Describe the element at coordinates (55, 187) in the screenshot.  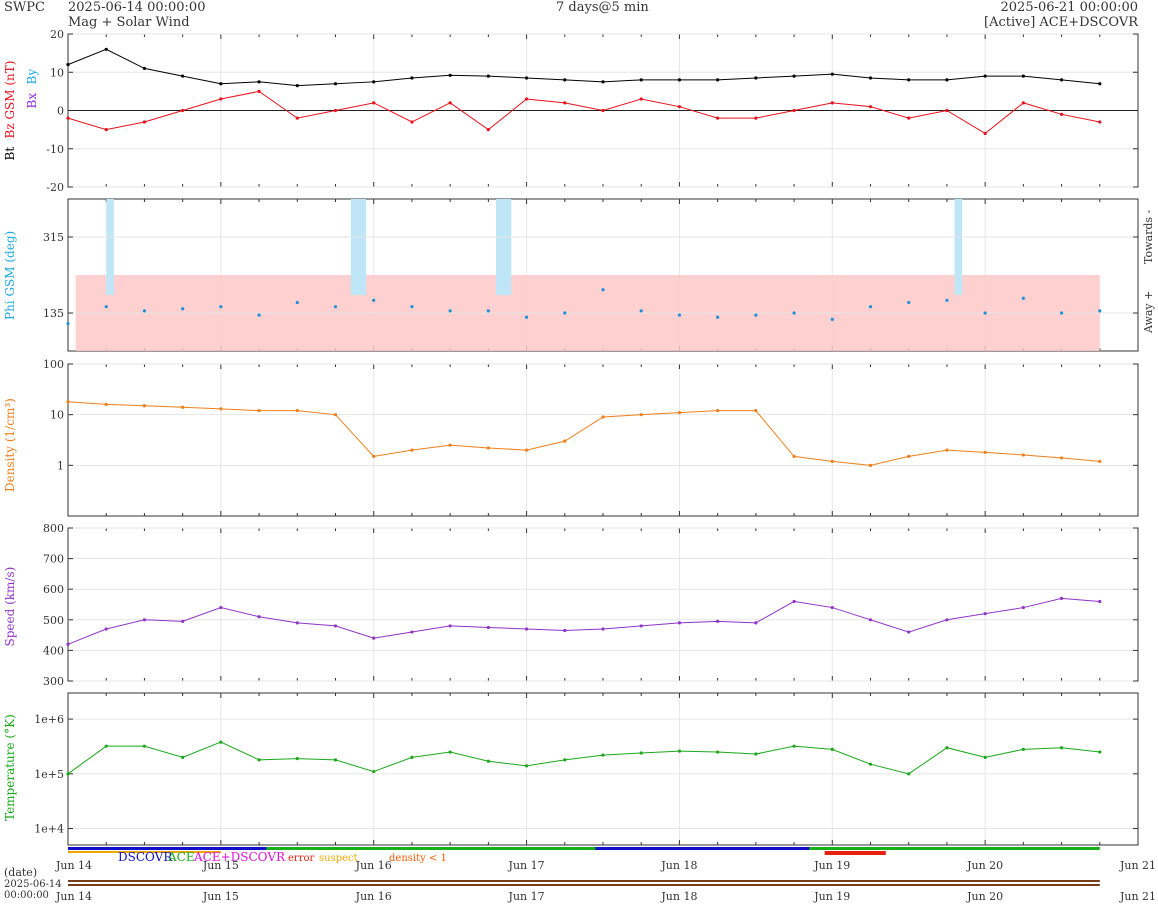
I see `mag-tick-label: -20` at that location.